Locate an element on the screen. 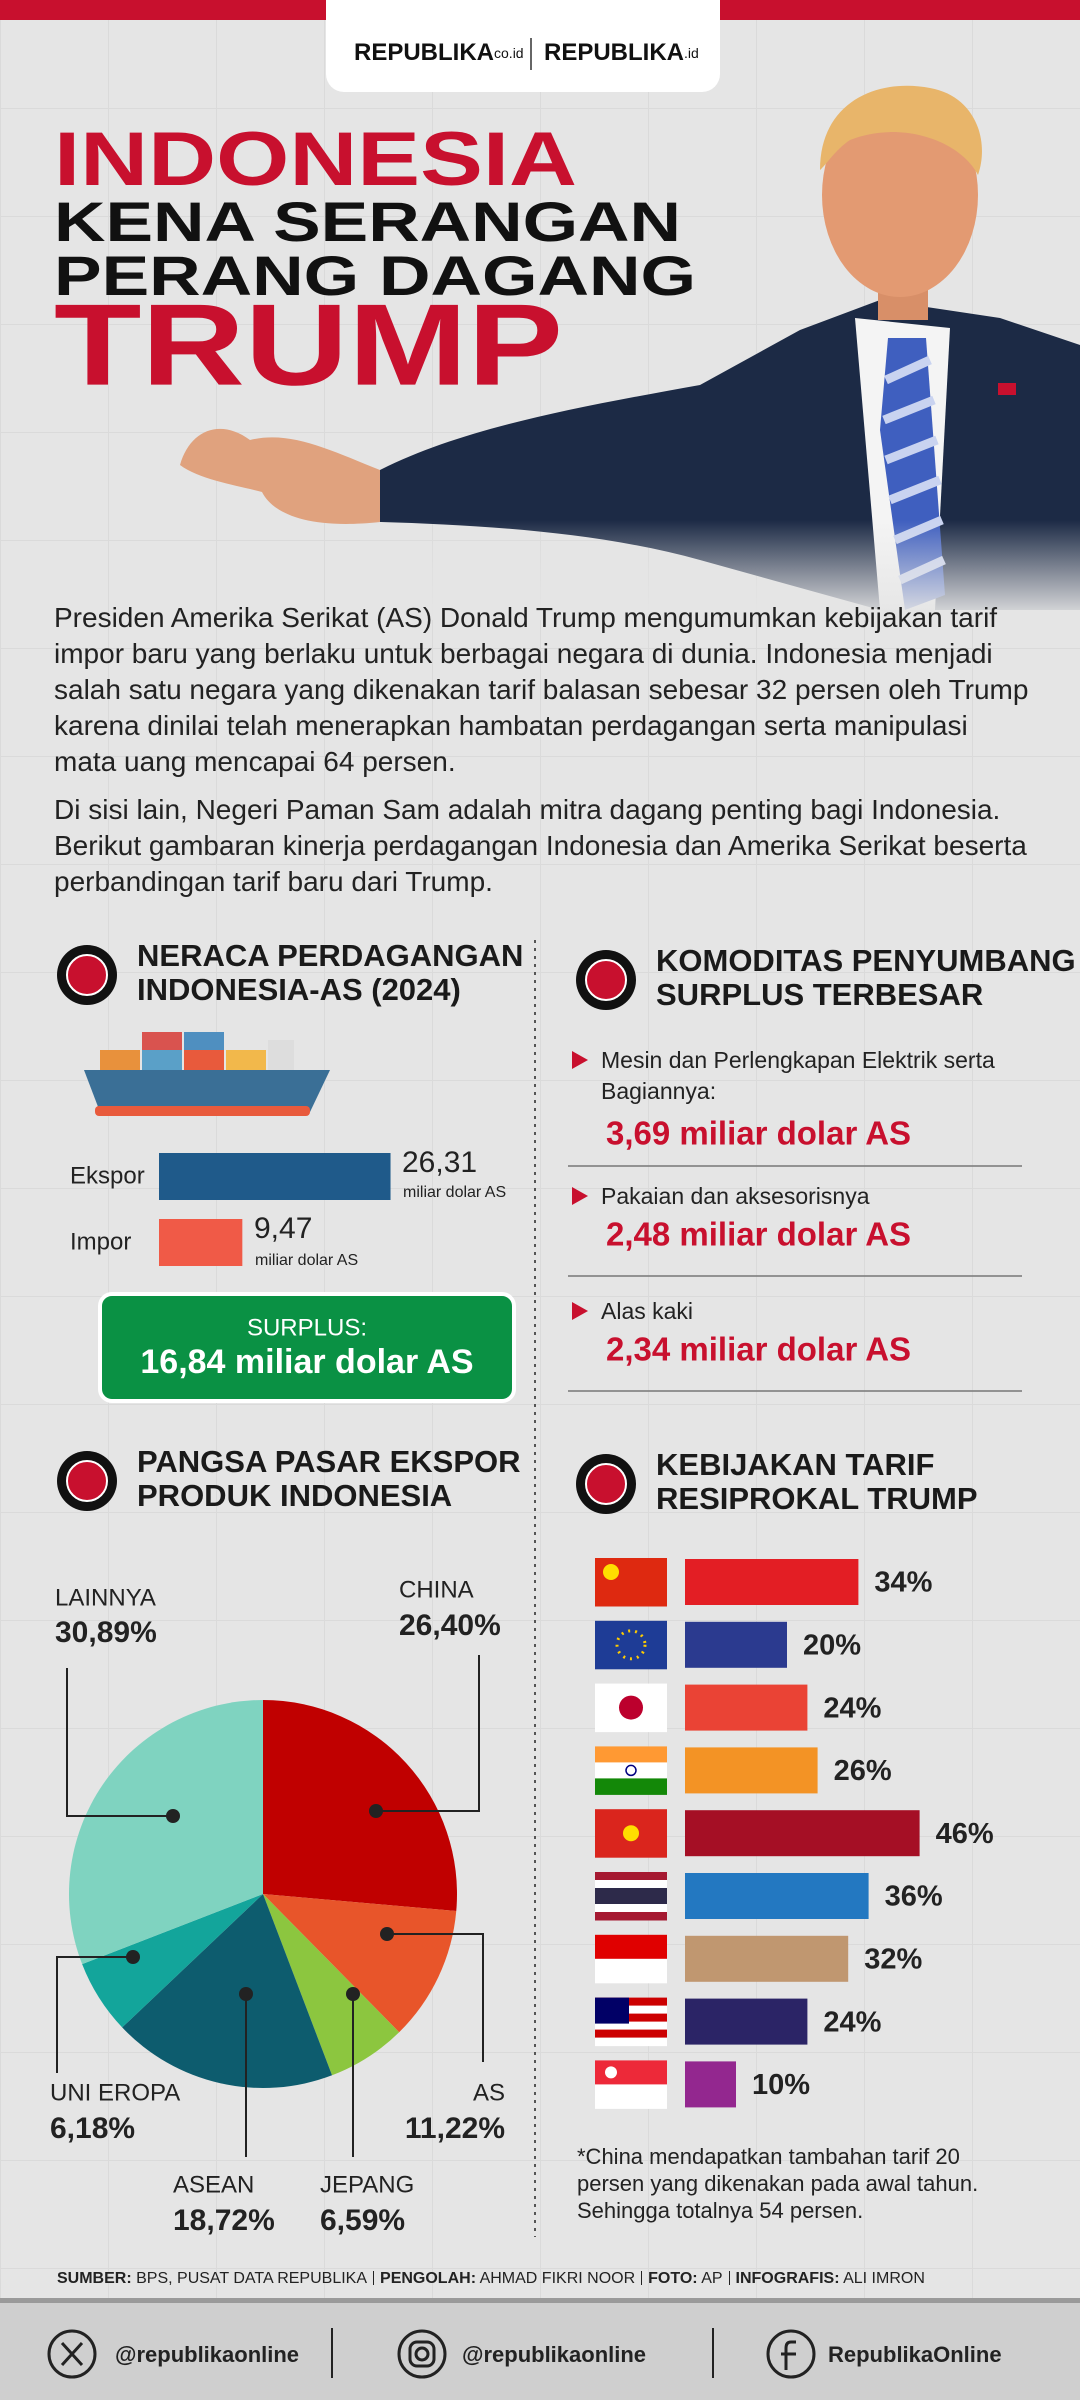  section-title: SURPLUS TERBESAR is located at coordinates (819, 994).